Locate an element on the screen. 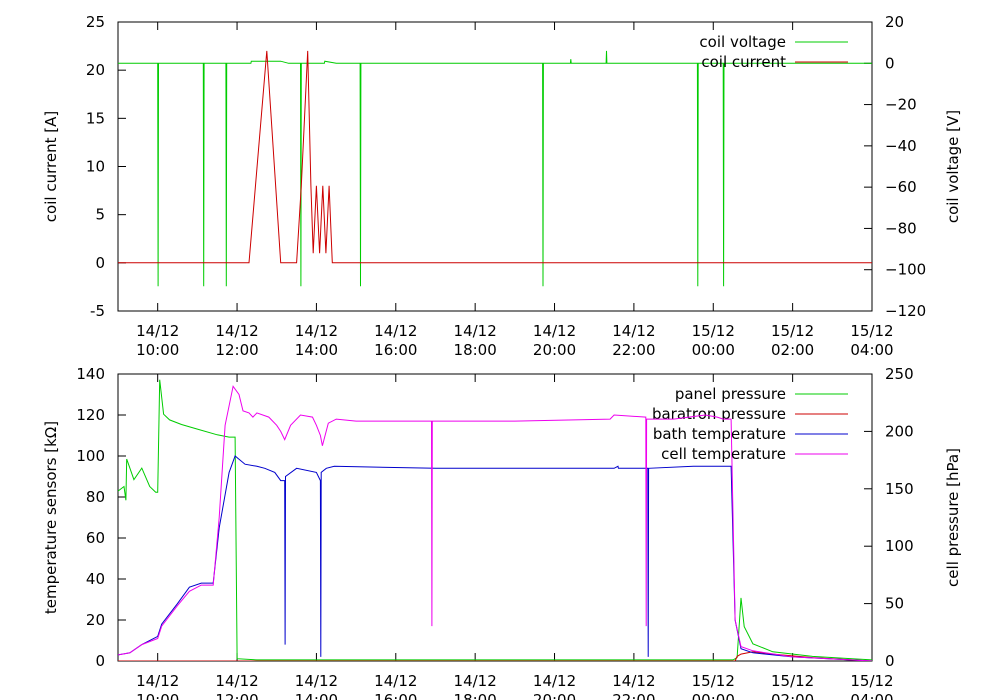  y-tick-label: 40 is located at coordinates (95, 579).